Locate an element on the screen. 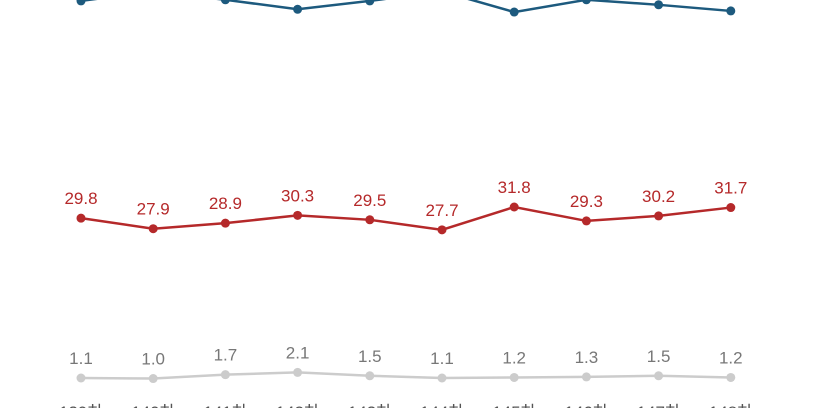  x-tick-label: 146차 is located at coordinates (586, 405).